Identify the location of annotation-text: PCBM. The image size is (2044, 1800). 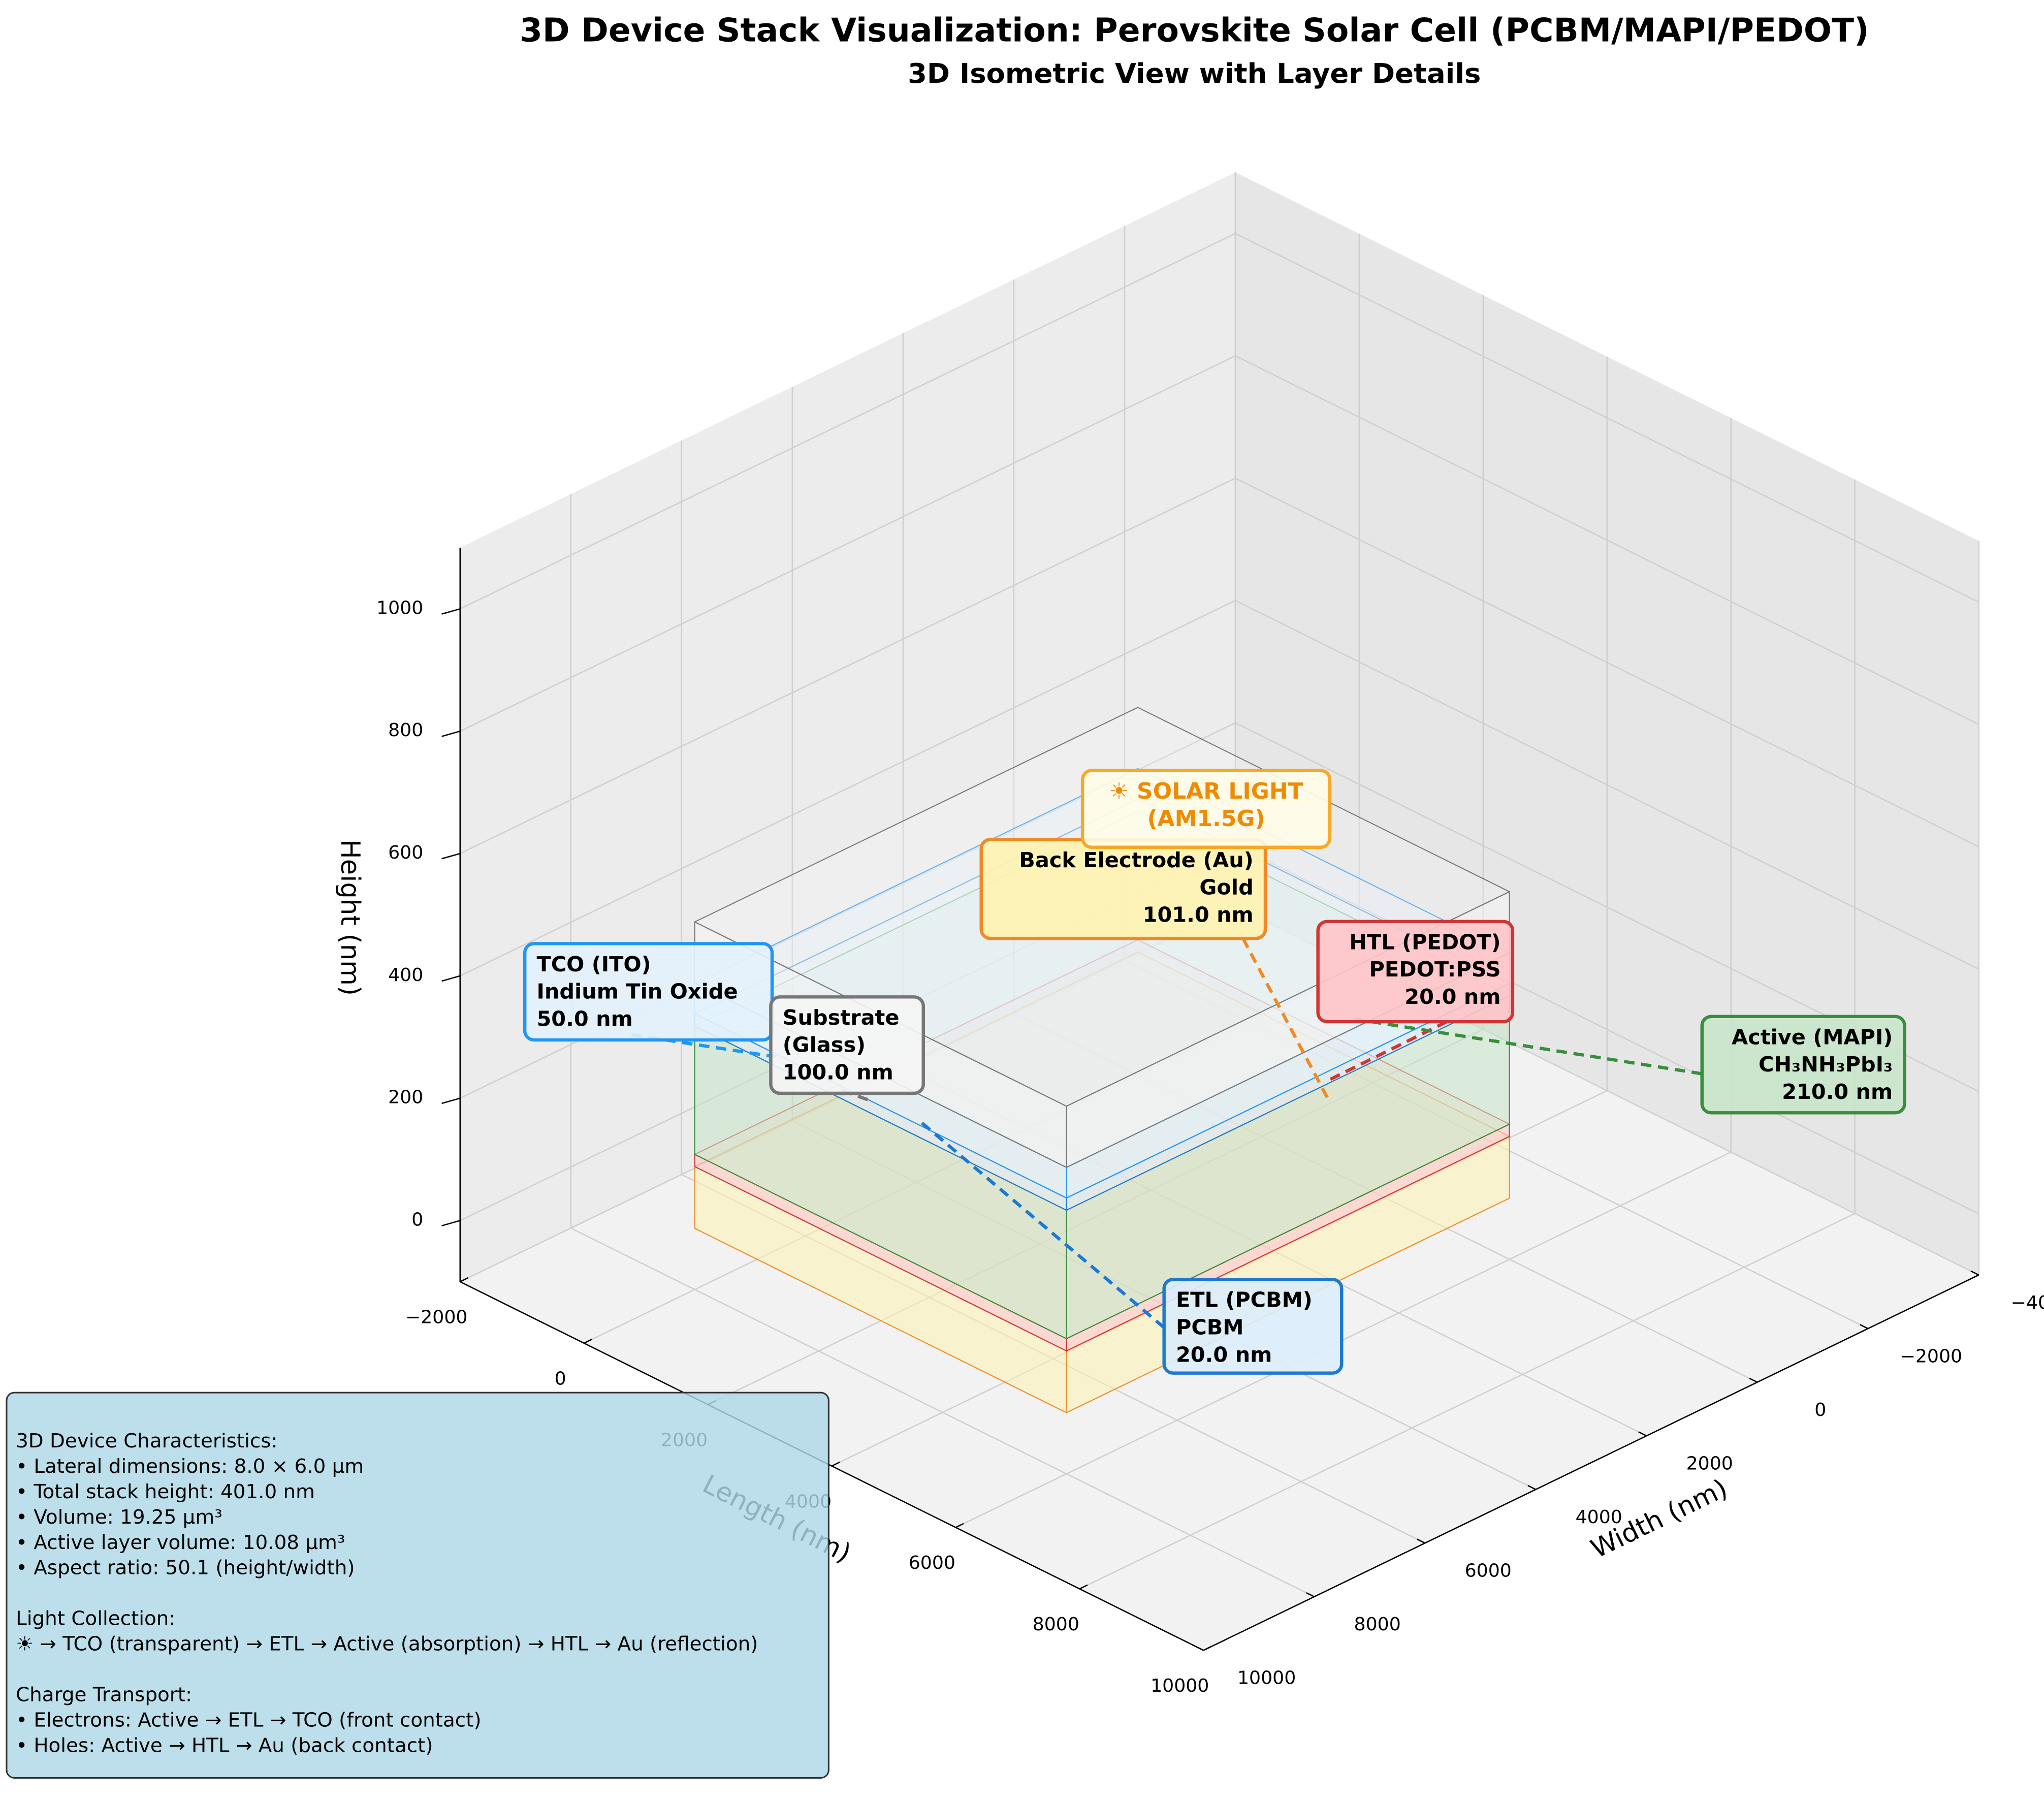
(1210, 1327).